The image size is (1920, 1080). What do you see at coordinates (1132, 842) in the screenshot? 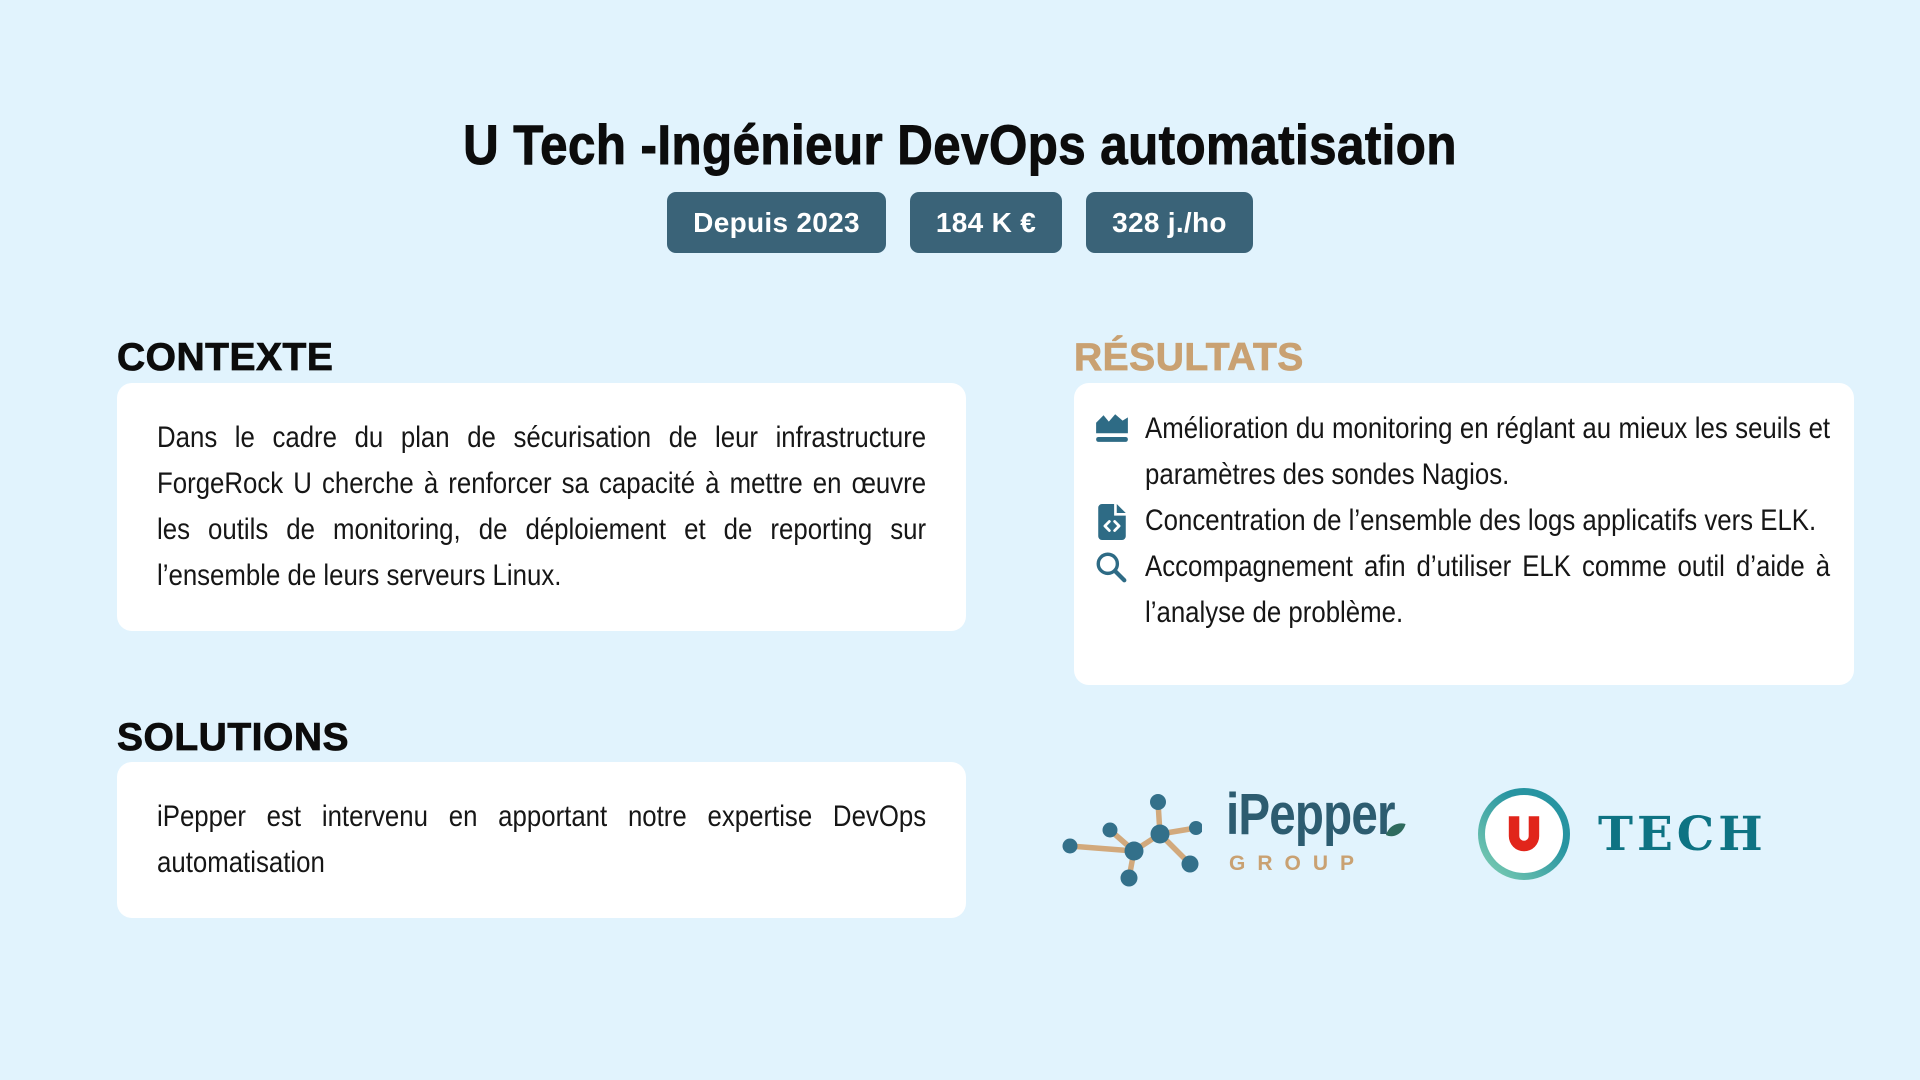
I see `network-graph-icon` at bounding box center [1132, 842].